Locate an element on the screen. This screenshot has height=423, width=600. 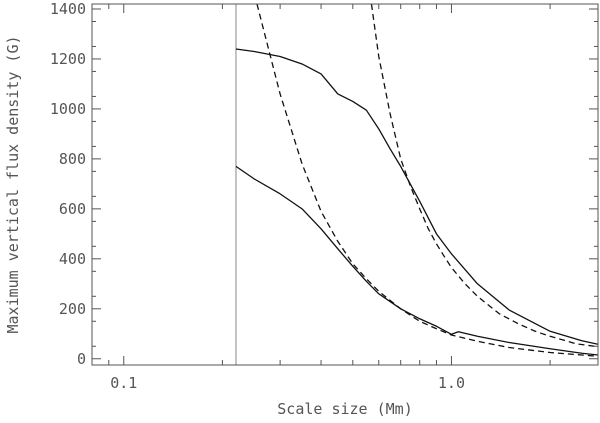
y-tick-label: 1000 is located at coordinates (68, 109).